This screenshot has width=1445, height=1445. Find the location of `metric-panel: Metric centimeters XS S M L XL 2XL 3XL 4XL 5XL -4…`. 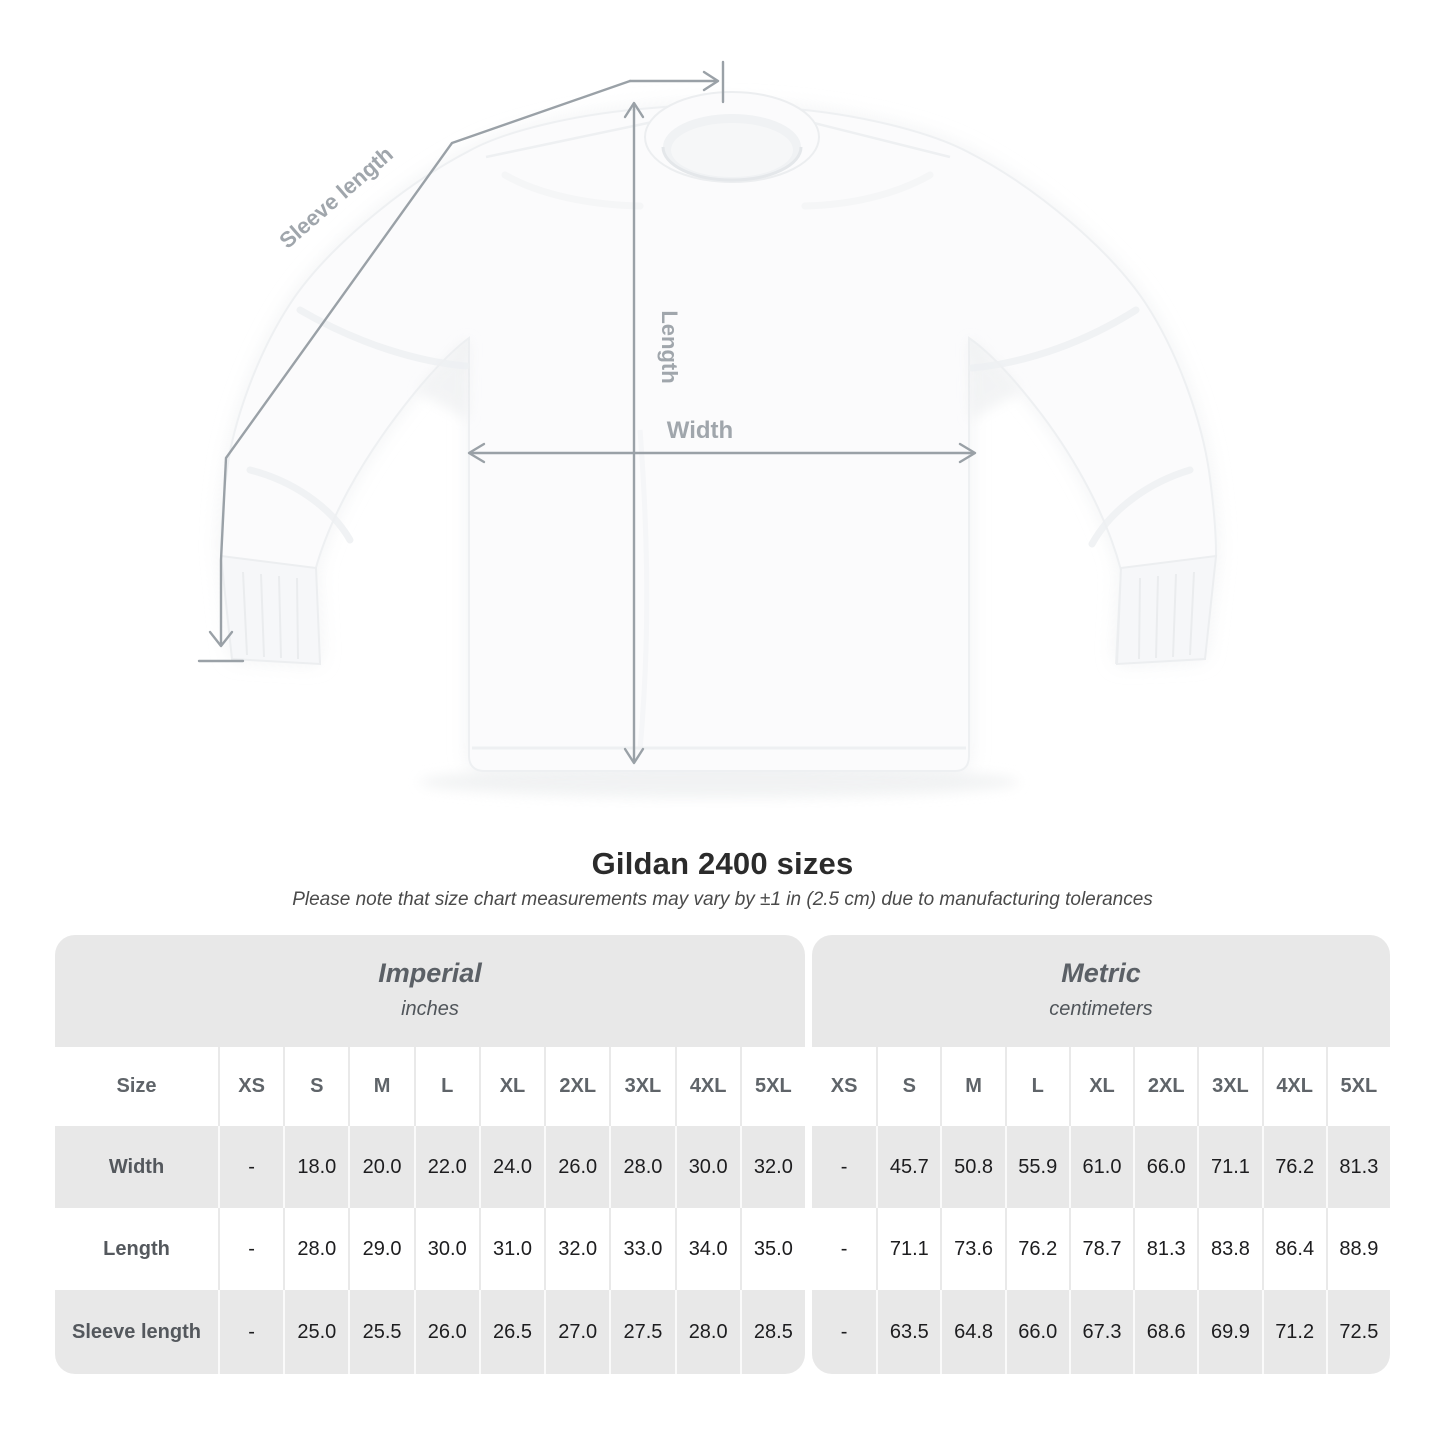

metric-panel: Metric centimeters XS S M L XL 2XL 3XL 4XL 5XL -4… is located at coordinates (1101, 1154).